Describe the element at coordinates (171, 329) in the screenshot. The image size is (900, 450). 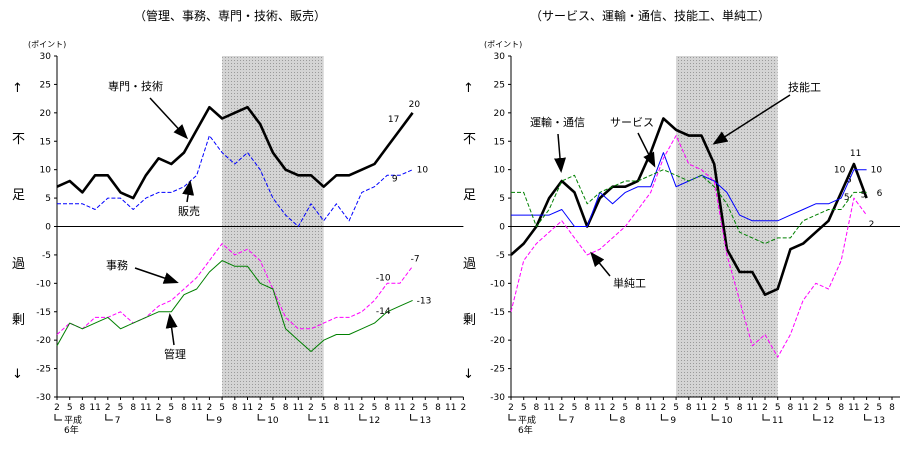
I see `arrow-management` at that location.